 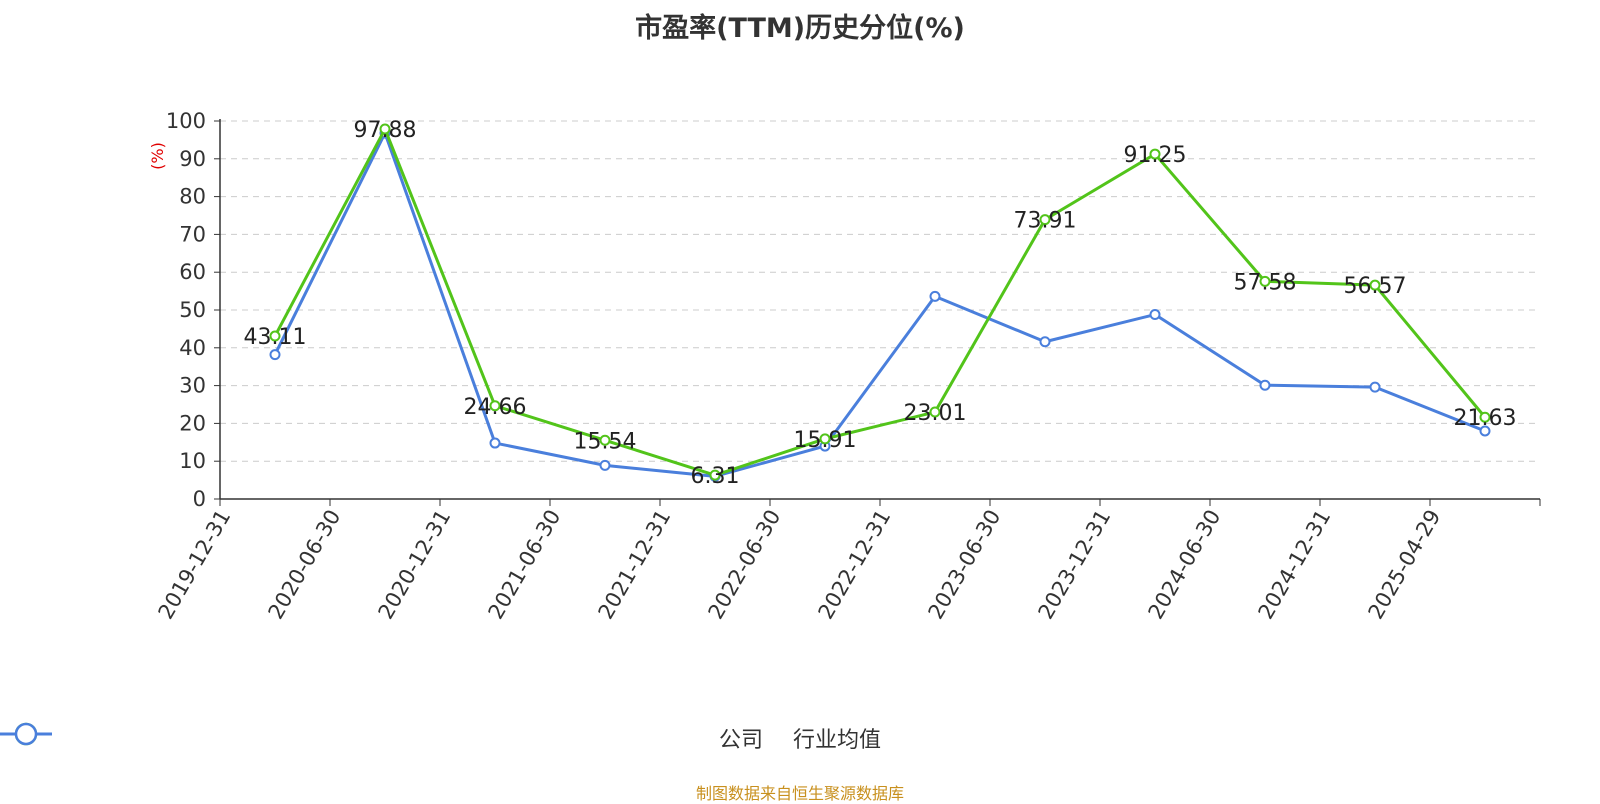 I want to click on y-tick-label: 90, so click(x=192, y=159).